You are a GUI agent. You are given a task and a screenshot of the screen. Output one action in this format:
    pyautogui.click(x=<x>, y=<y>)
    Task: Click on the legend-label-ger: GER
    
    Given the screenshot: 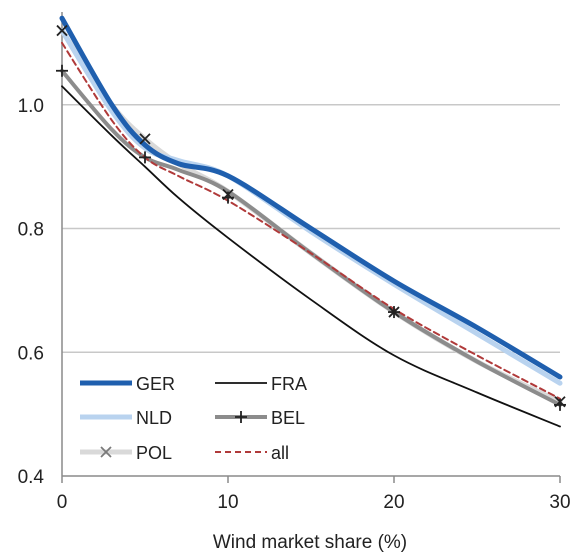 What is the action you would take?
    pyautogui.click(x=155, y=384)
    